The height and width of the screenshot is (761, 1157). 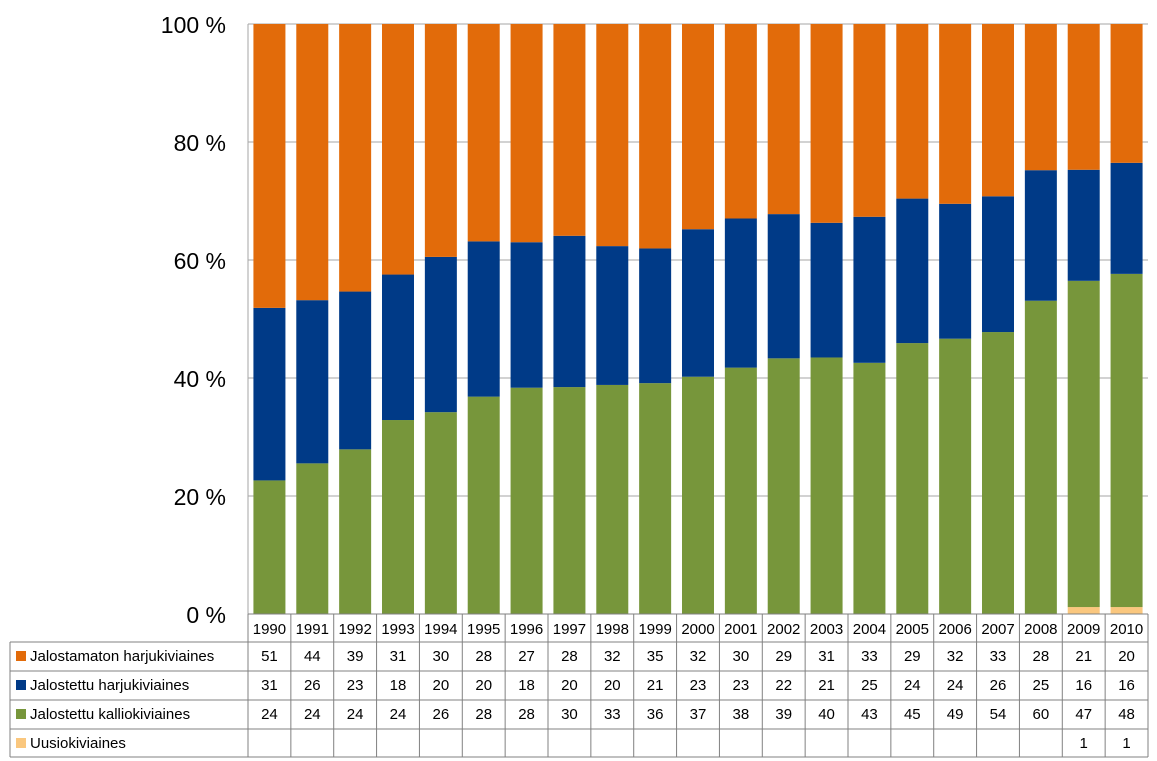 I want to click on bar-segment-2010-s3, so click(x=1126, y=610).